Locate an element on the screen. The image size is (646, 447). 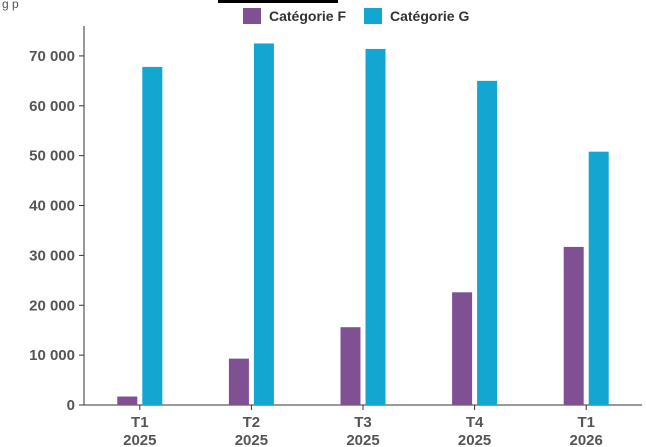
legend-label: Catégorie F is located at coordinates (307, 16).